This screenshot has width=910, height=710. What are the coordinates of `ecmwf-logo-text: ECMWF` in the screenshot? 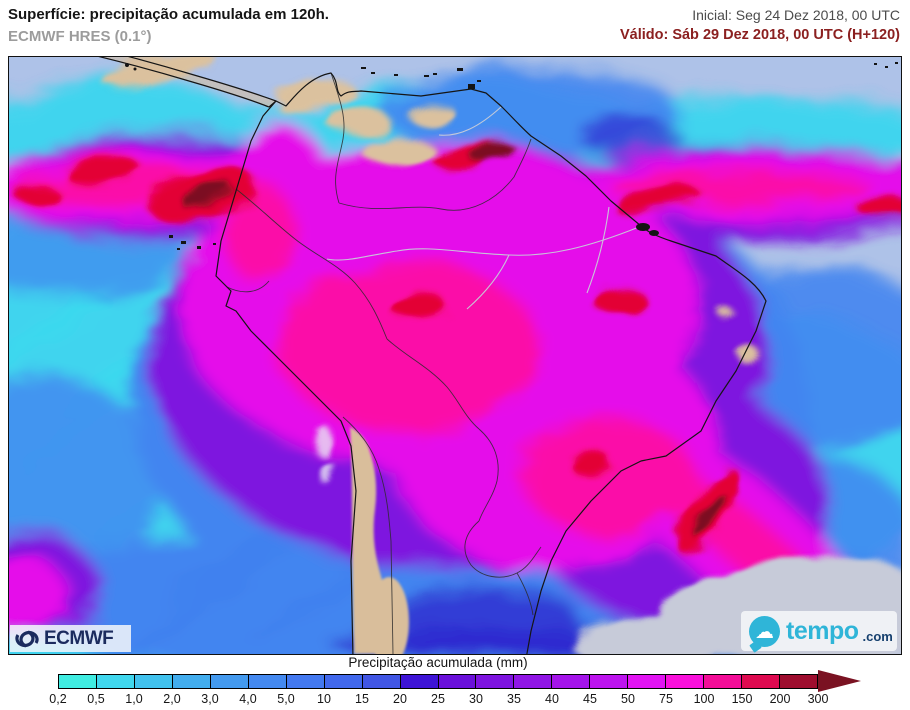 It's located at (79, 638).